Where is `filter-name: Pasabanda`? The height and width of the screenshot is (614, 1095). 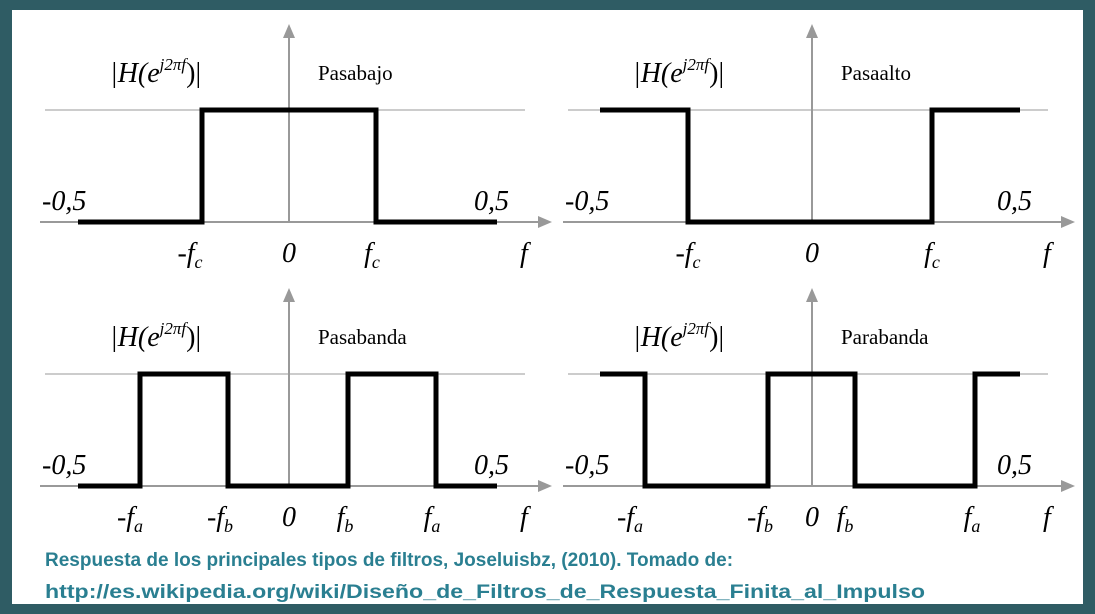 filter-name: Pasabanda is located at coordinates (362, 337).